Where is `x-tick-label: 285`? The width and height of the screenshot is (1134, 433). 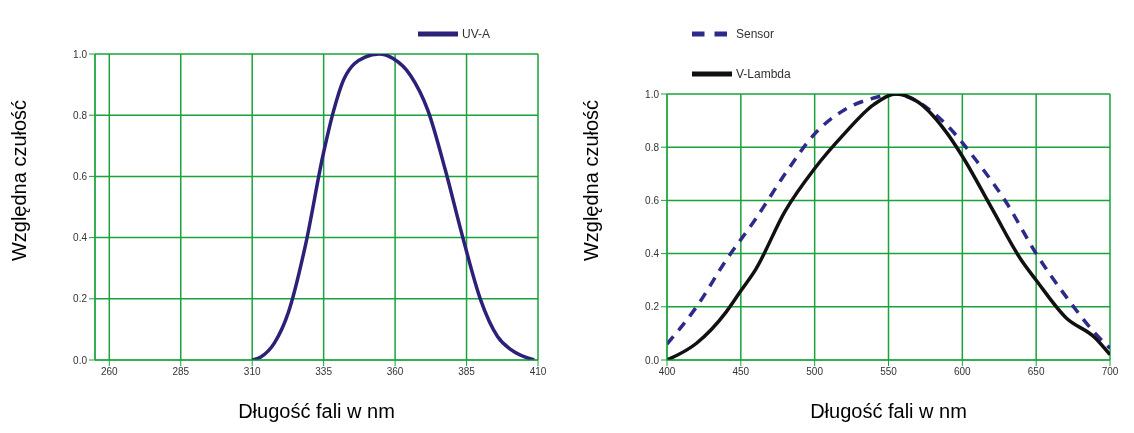 x-tick-label: 285 is located at coordinates (181, 372).